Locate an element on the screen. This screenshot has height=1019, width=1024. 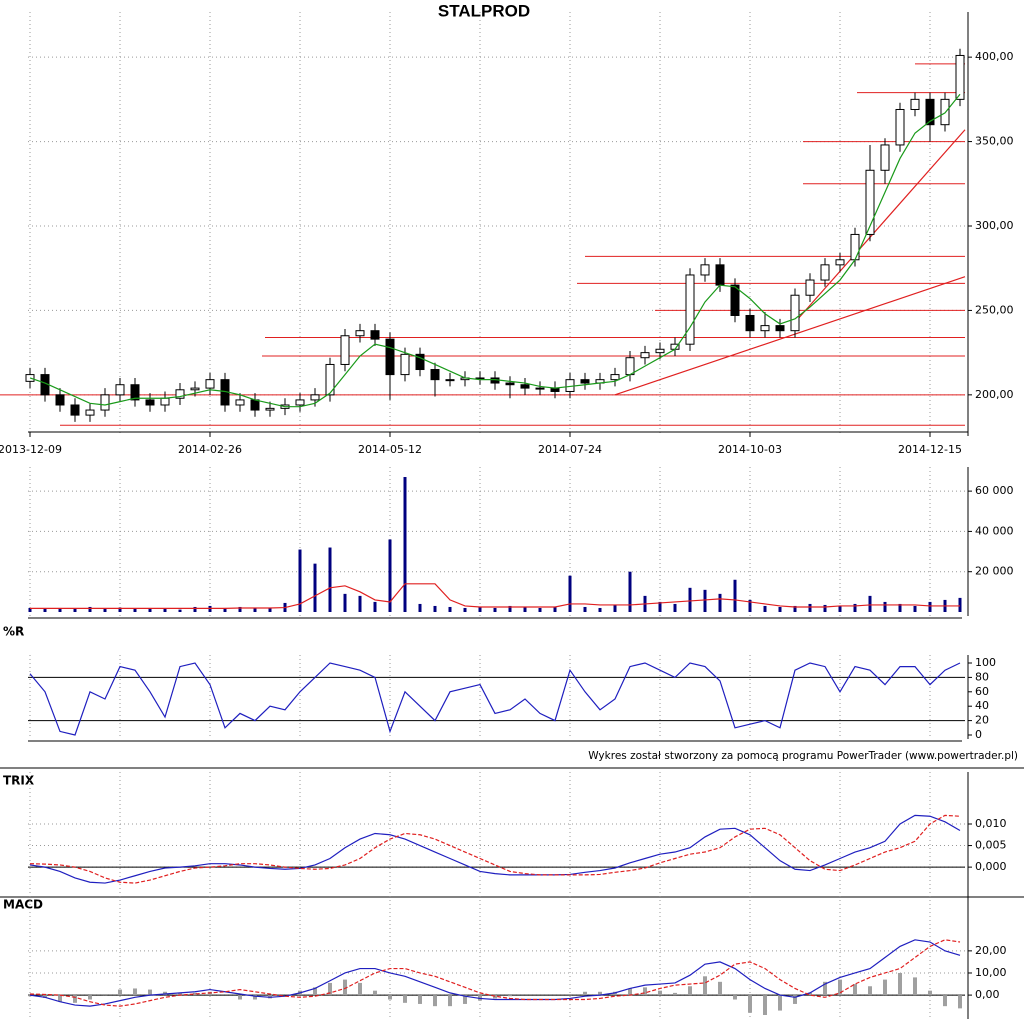
y-tick-label: 0,010 is located at coordinates (991, 823).